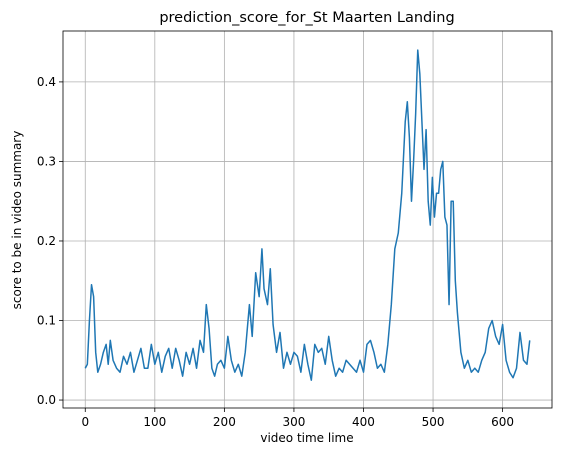 This screenshot has height=455, width=567. I want to click on x-tick-label: 100, so click(154, 422).